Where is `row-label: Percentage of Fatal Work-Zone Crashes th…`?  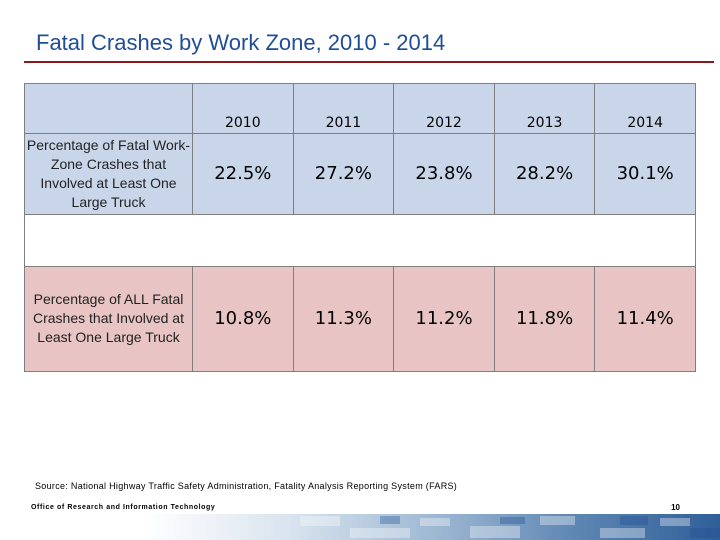 row-label: Percentage of Fatal Work-Zone Crashes th… is located at coordinates (108, 174).